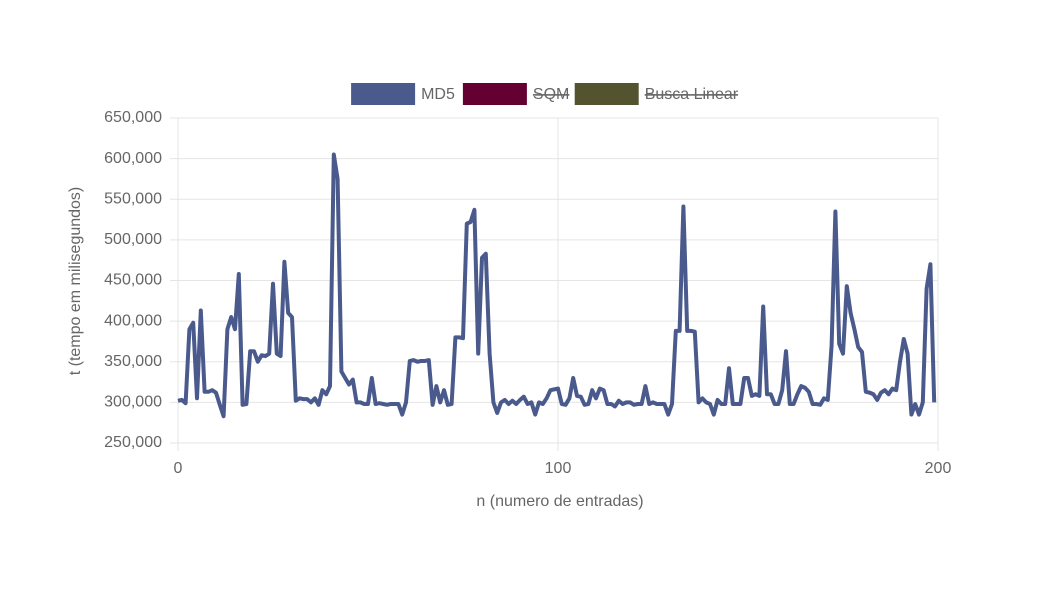  What do you see at coordinates (692, 94) in the screenshot?
I see `legend-label: Busca Linear` at bounding box center [692, 94].